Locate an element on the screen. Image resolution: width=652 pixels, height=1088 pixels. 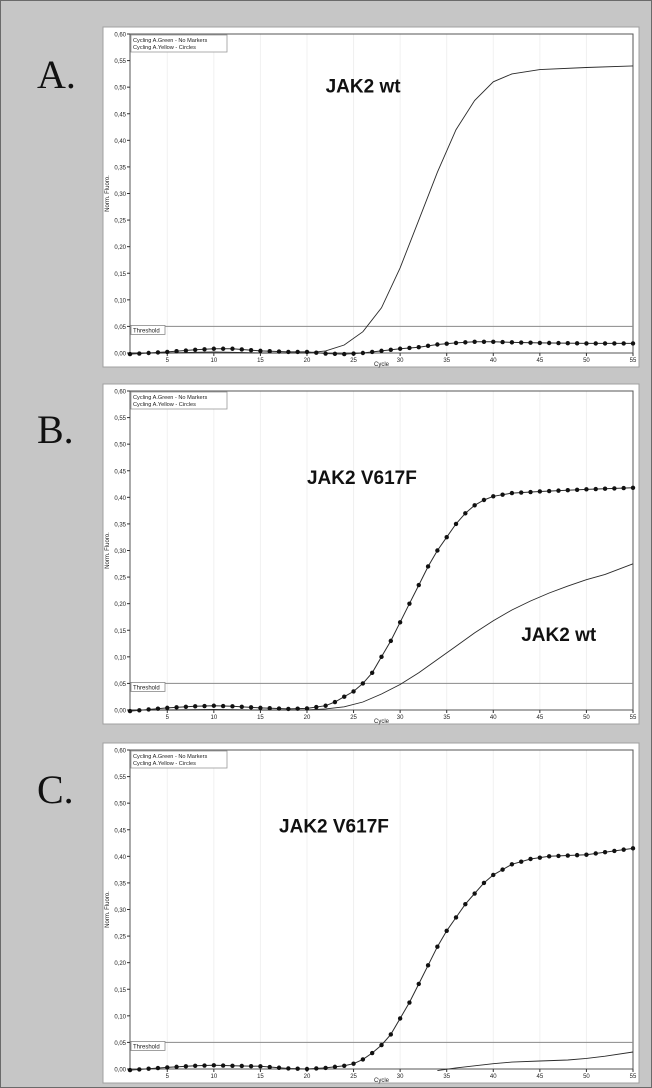
x-tick-label: 40 is located at coordinates (493, 1077).